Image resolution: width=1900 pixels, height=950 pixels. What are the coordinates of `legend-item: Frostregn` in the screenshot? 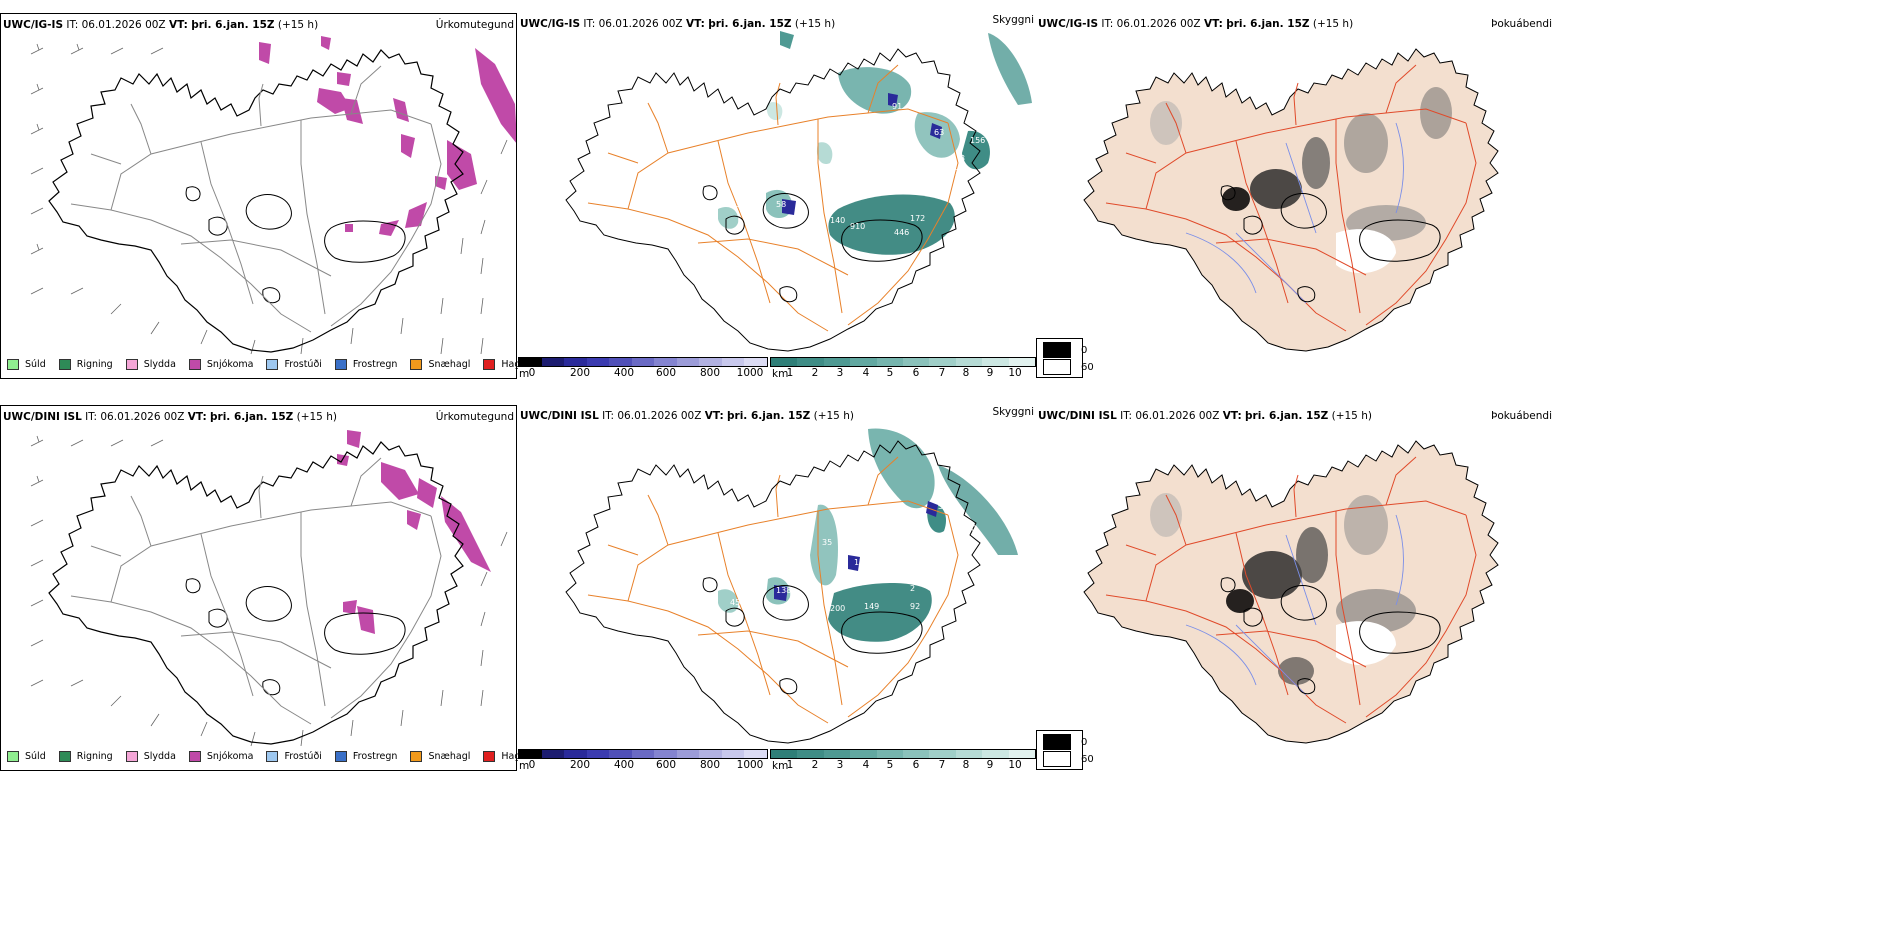 It's located at (366, 364).